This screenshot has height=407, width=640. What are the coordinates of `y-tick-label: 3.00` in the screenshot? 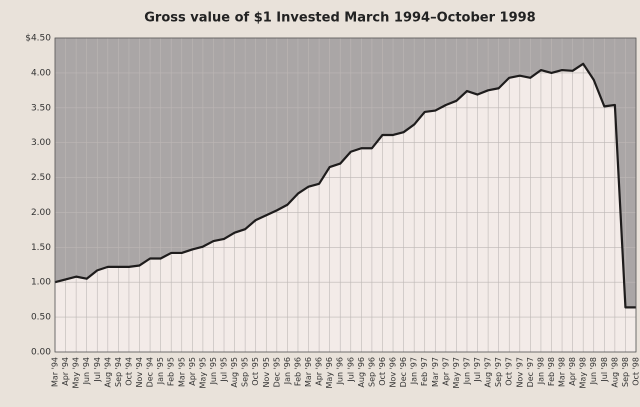 It's located at (41, 143).